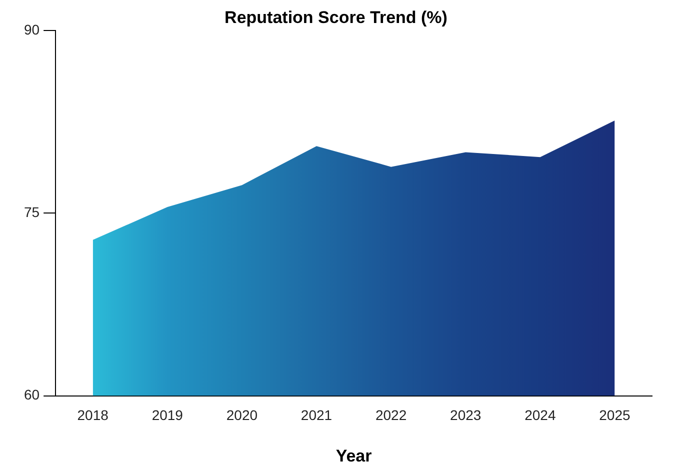 The width and height of the screenshot is (682, 475). Describe the element at coordinates (336, 17) in the screenshot. I see `chart-title: Reputation Score Trend (%)` at that location.